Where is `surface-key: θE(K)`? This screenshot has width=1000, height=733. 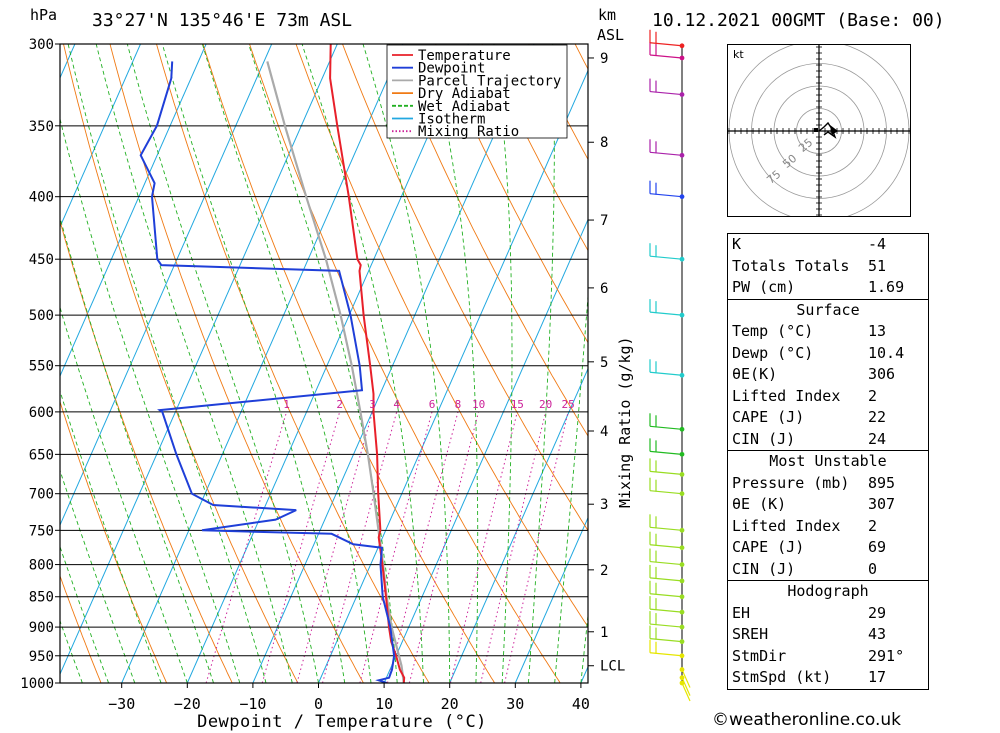 surface-key: θE(K) is located at coordinates (755, 374).